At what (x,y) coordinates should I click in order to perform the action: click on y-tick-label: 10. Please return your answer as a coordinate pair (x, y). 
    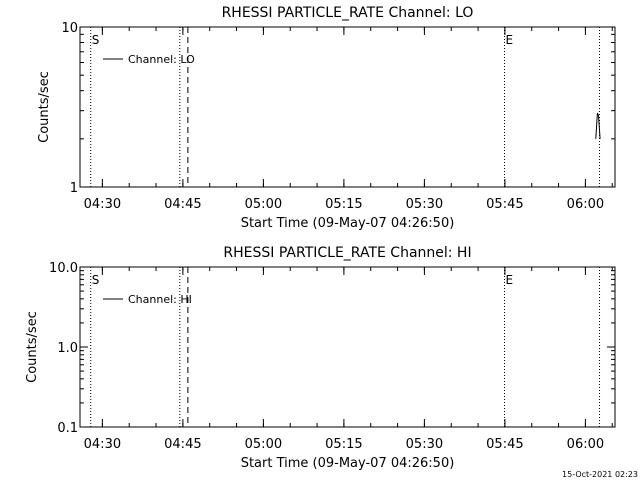
    Looking at the image, I should click on (69, 28).